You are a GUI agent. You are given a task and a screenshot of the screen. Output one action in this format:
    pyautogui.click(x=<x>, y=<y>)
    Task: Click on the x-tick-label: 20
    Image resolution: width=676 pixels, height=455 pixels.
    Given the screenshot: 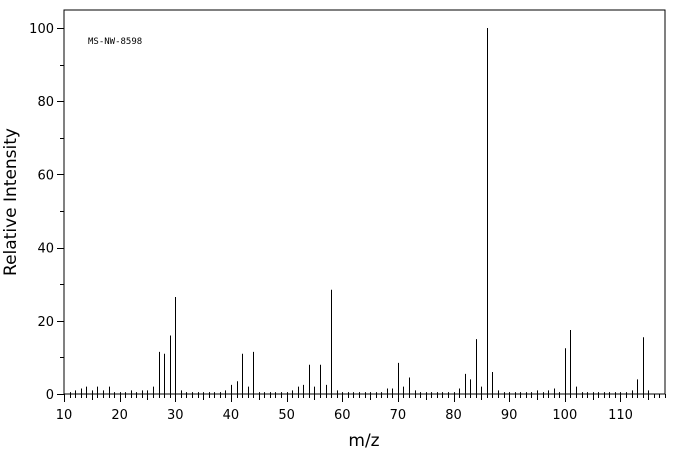 What is the action you would take?
    pyautogui.click(x=119, y=415)
    